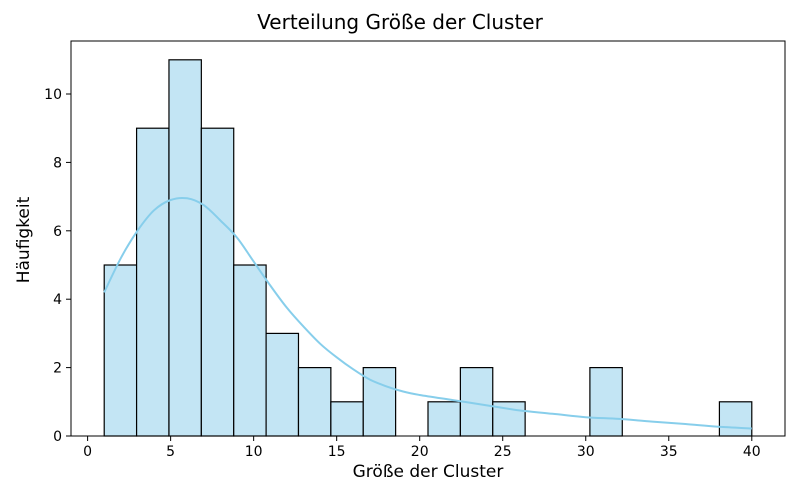  What do you see at coordinates (57, 437) in the screenshot?
I see `y-tick-label: 0` at bounding box center [57, 437].